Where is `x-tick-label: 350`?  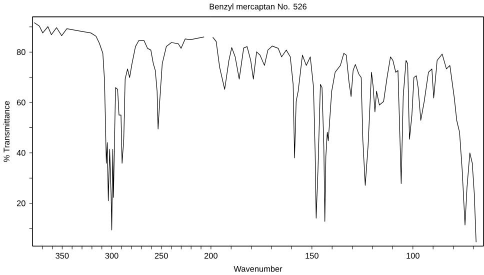
x-tick-label: 350 is located at coordinates (62, 255).